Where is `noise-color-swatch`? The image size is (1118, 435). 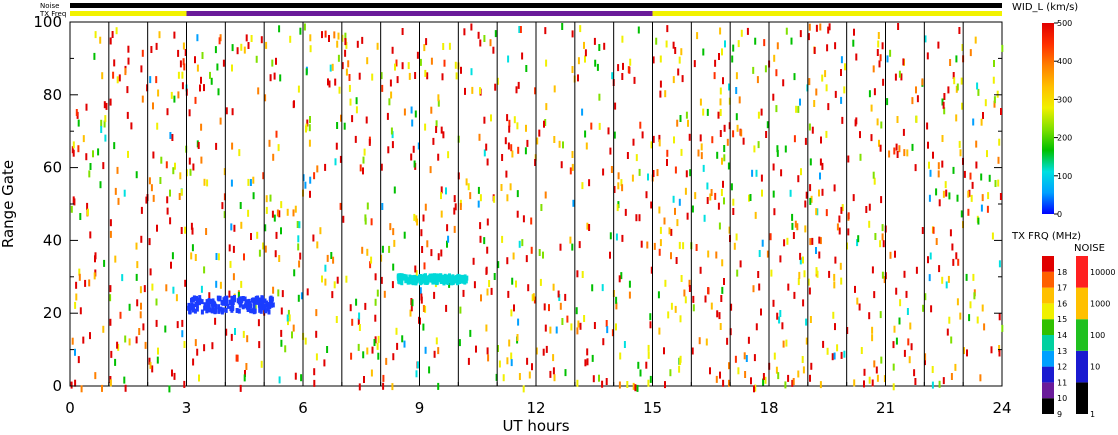 noise-color-swatch is located at coordinates (1082, 398).